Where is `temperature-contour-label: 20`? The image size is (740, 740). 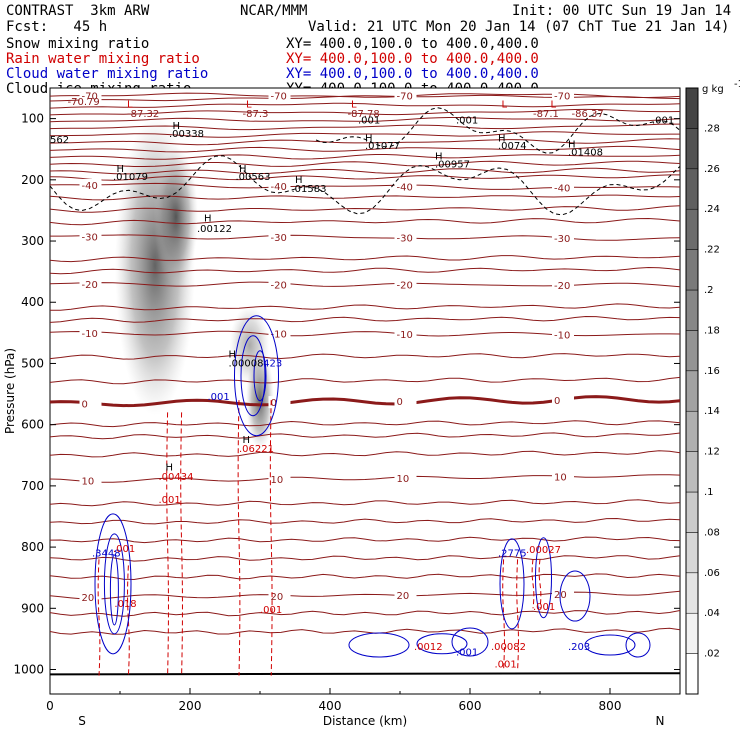 temperature-contour-label: 20 is located at coordinates (88, 598).